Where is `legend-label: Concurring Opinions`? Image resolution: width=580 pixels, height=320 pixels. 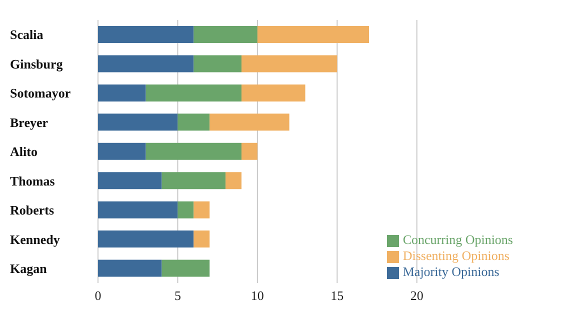
legend-label: Concurring Opinions is located at coordinates (457, 239).